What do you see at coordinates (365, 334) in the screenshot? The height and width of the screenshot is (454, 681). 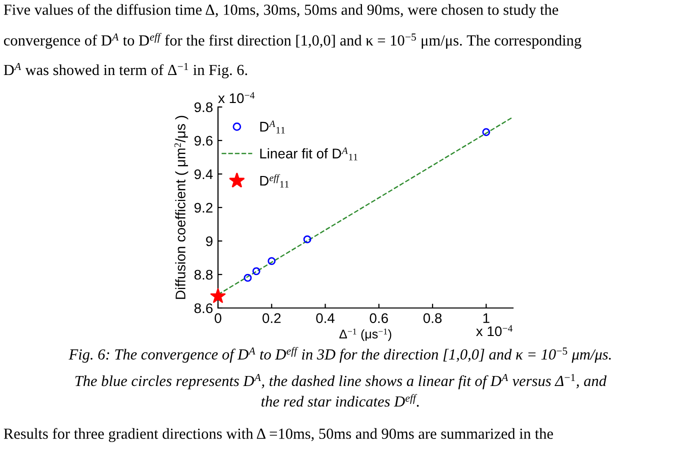 I see `x-axis-title: Δ$^{−1}$ (μs$^{−1}$)` at bounding box center [365, 334].